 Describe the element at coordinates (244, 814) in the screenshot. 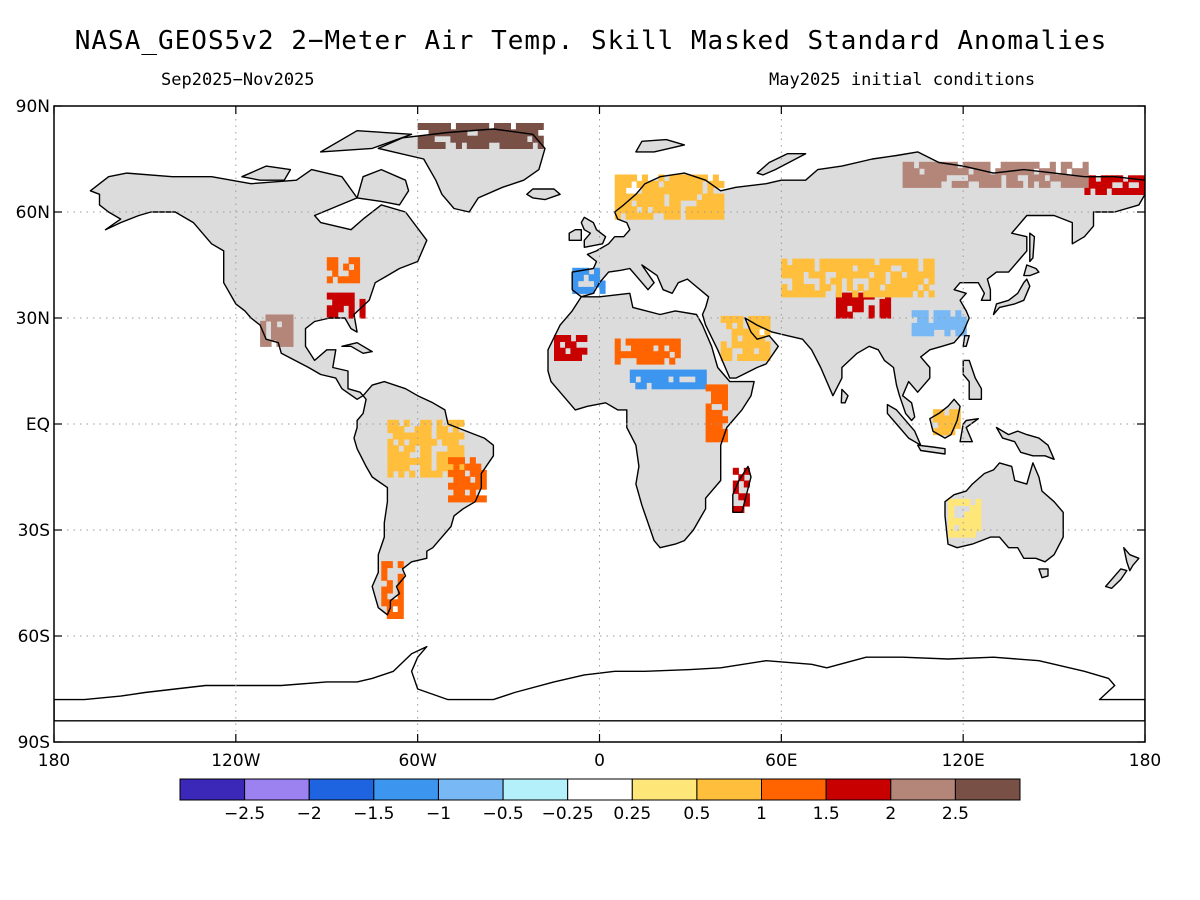

I see `colorbar-label: −2.5` at that location.